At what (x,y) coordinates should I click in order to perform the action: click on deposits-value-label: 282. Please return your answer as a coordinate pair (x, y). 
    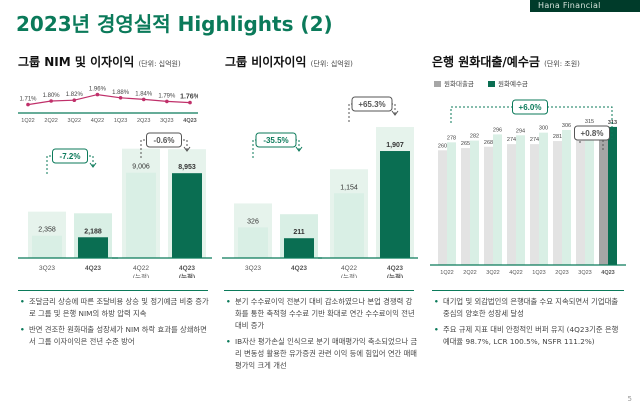
    Looking at the image, I should click on (474, 137).